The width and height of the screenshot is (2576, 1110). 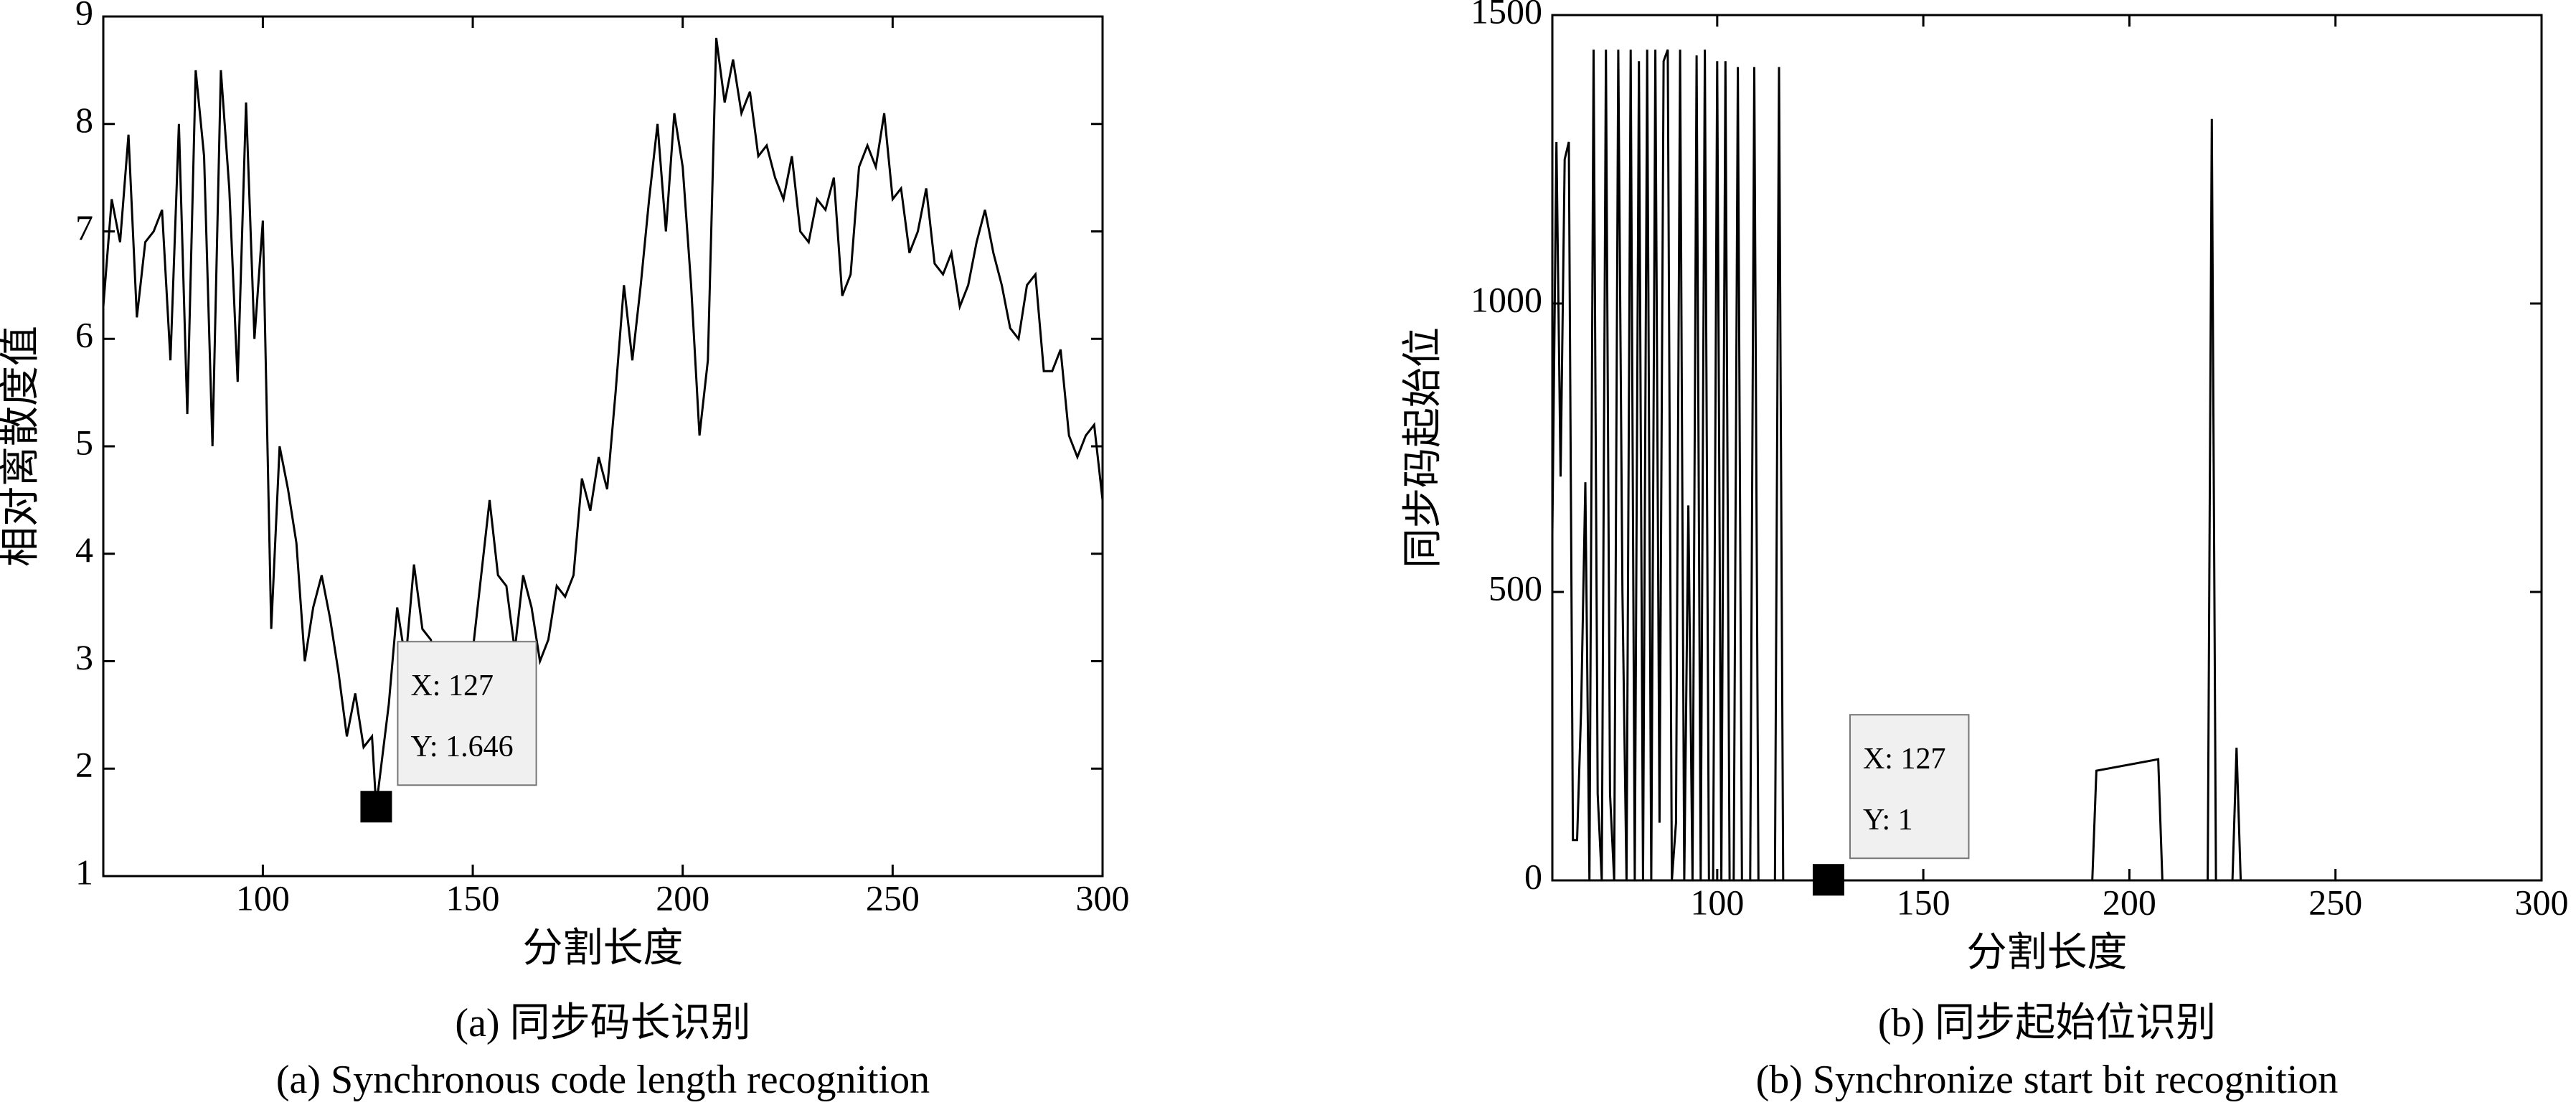 I want to click on caption: (a) 同步码长识别, so click(x=602, y=1023).